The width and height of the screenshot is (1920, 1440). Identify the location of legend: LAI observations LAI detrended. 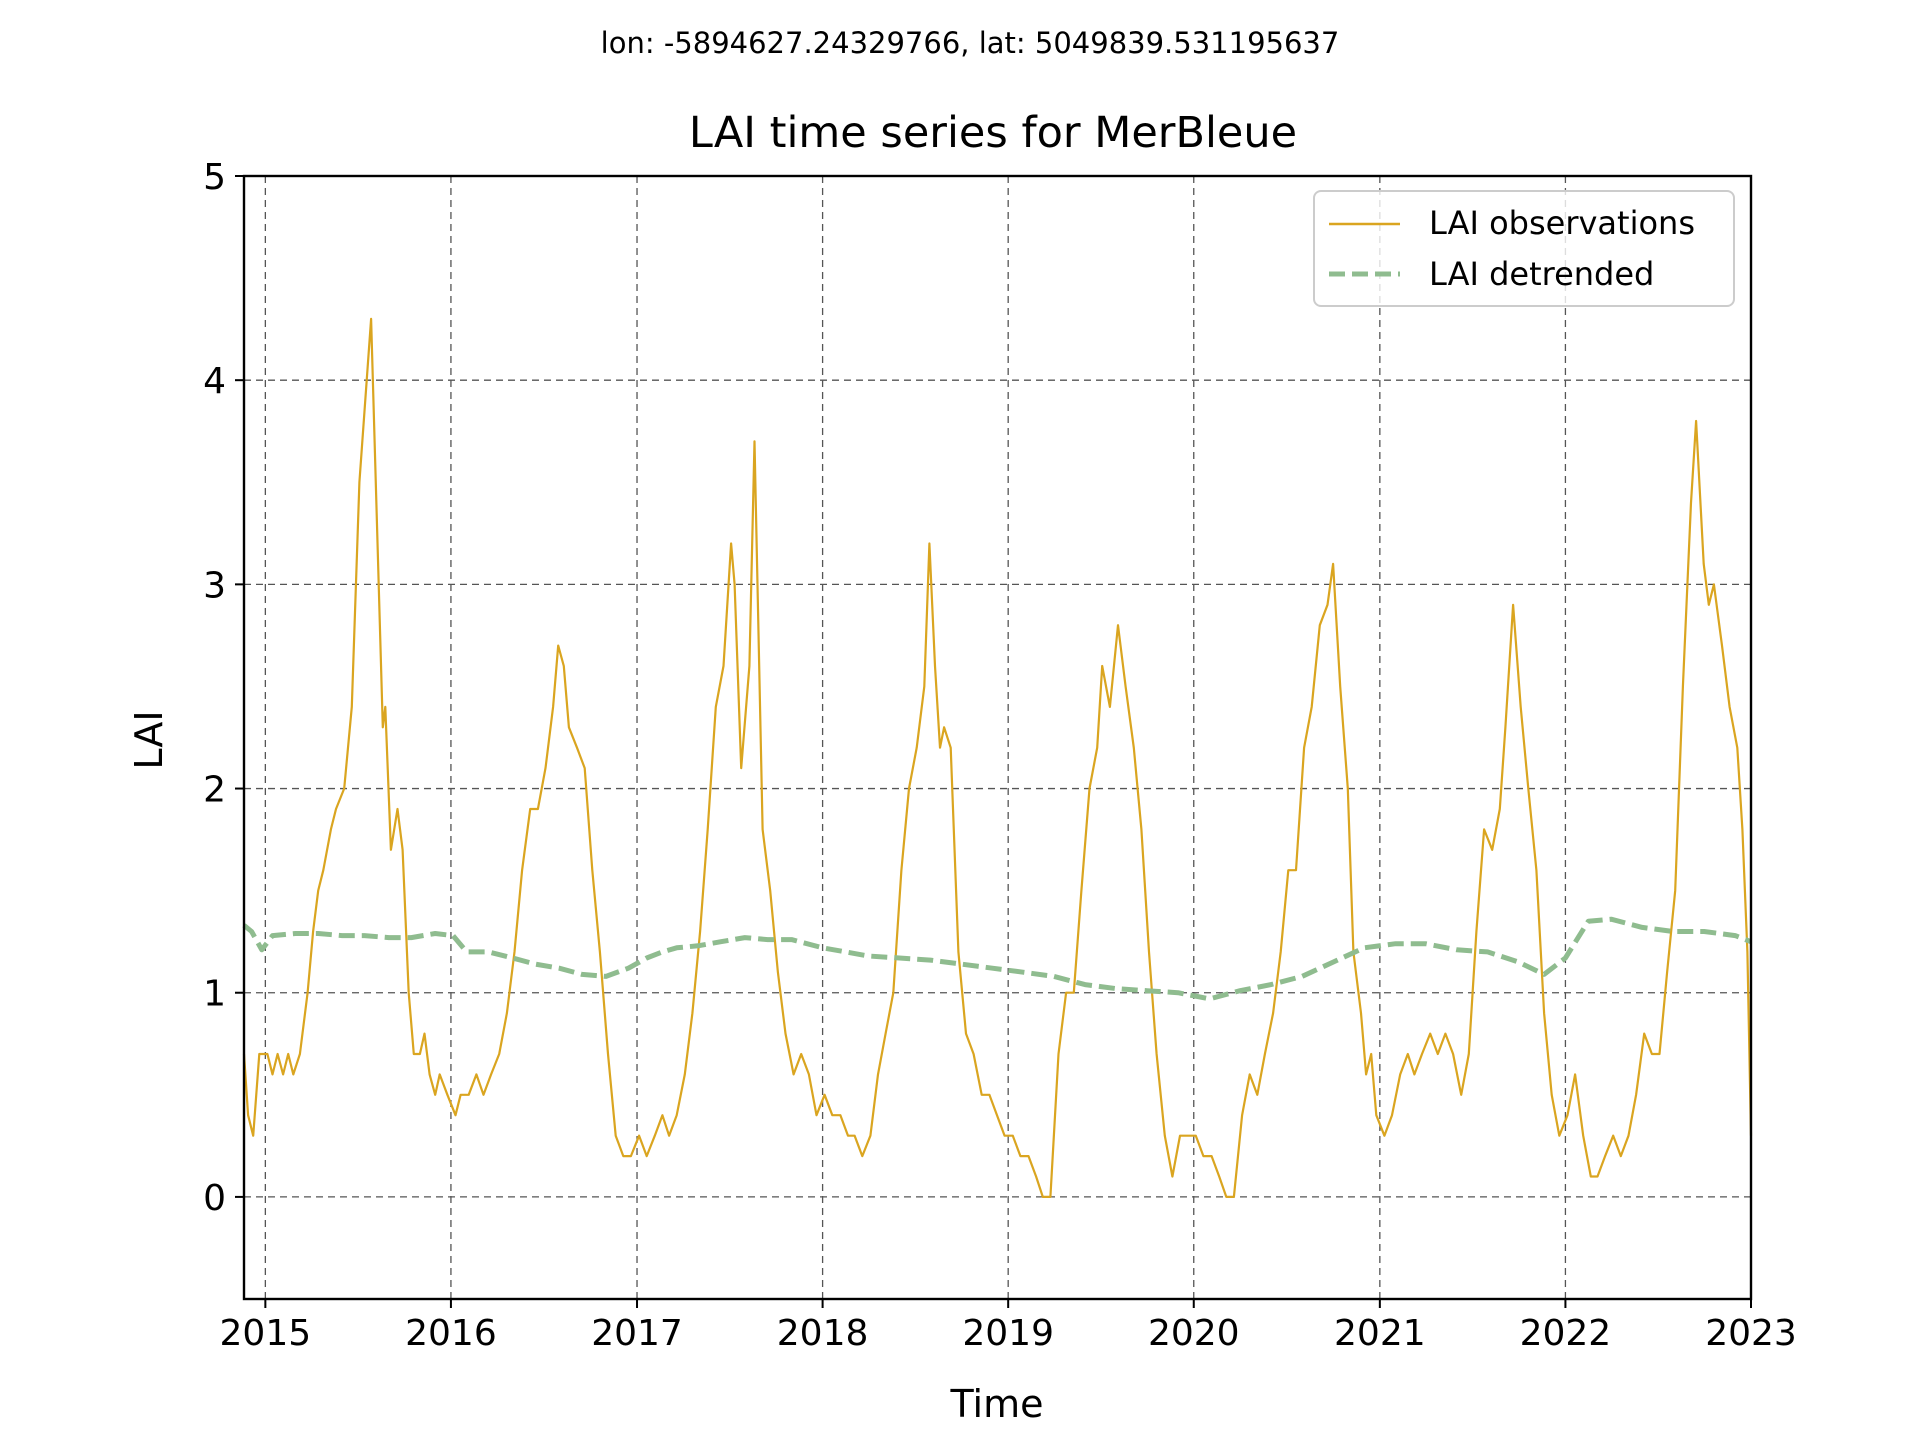
(1524, 248).